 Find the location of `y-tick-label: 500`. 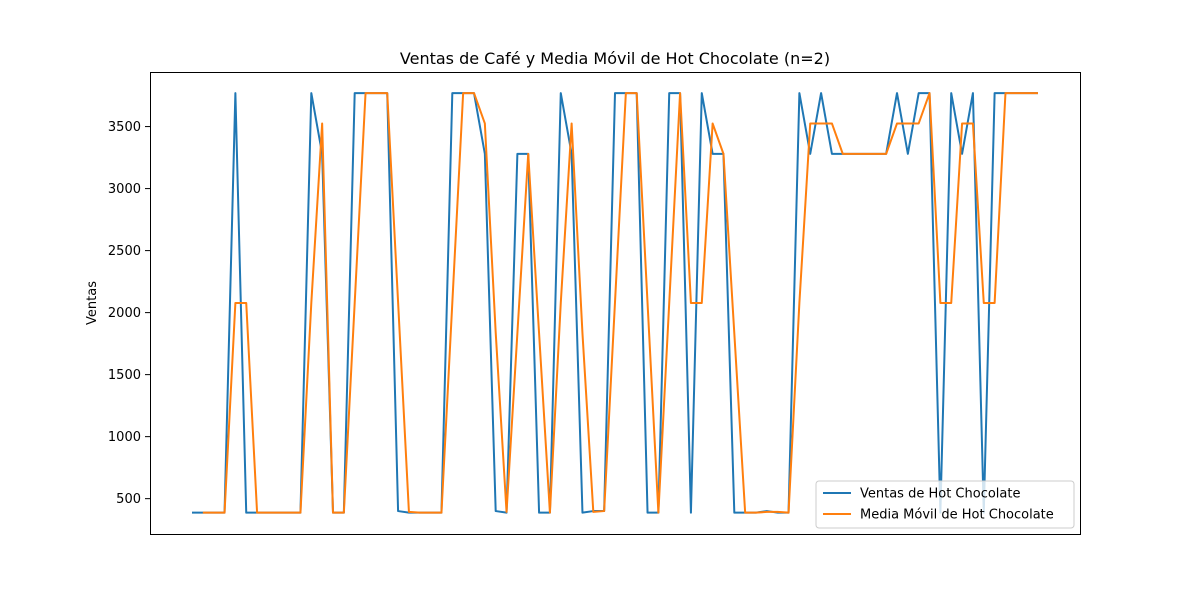

y-tick-label: 500 is located at coordinates (128, 499).